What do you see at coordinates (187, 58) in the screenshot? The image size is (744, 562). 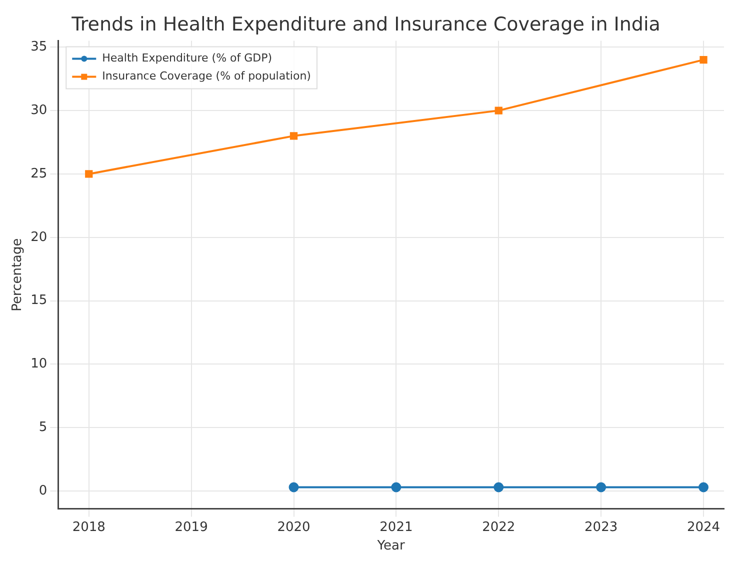 I see `legend-label: Health Expenditure (% of GDP)` at bounding box center [187, 58].